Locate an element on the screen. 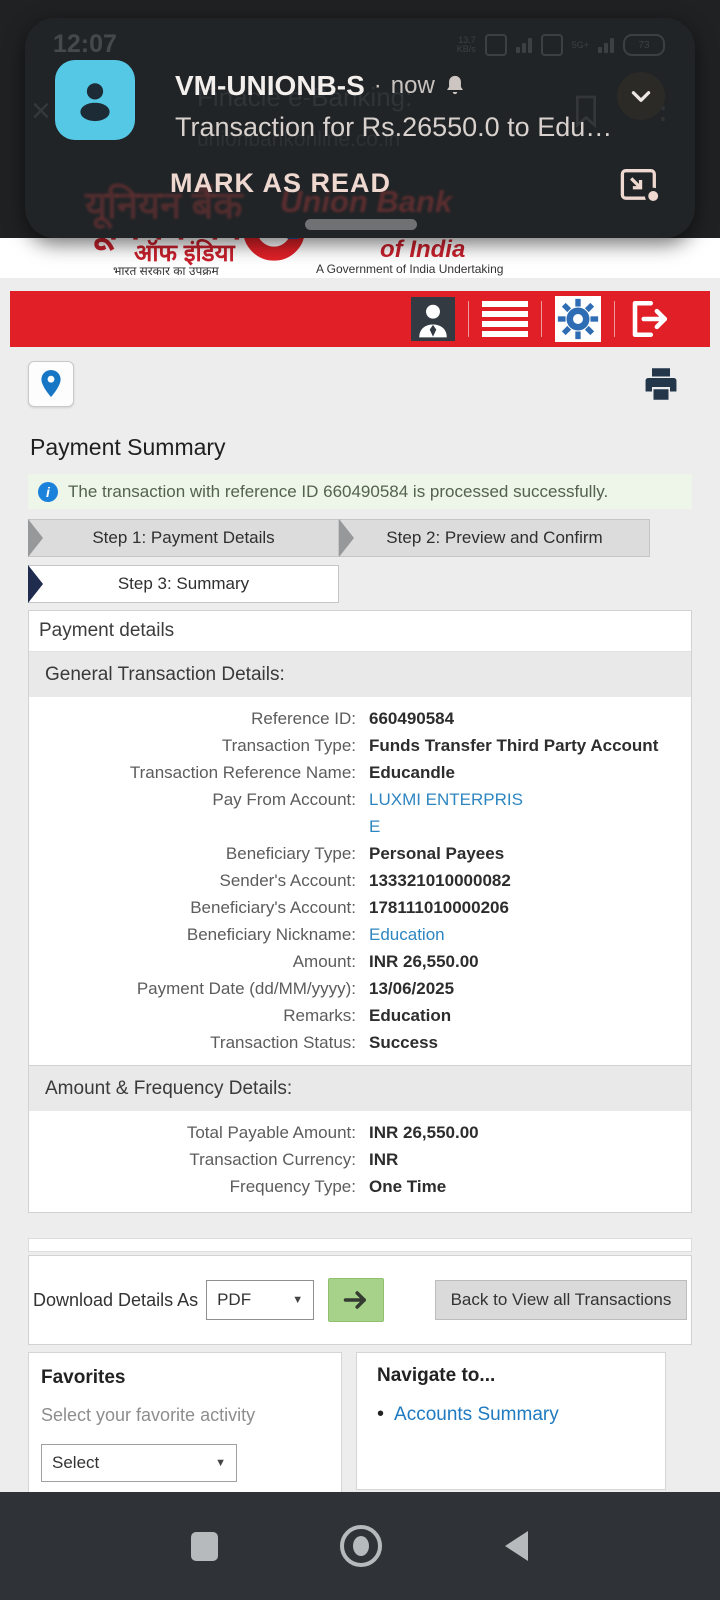 The height and width of the screenshot is (1600, 720). download-format-select: PDF ▼ is located at coordinates (260, 1300).